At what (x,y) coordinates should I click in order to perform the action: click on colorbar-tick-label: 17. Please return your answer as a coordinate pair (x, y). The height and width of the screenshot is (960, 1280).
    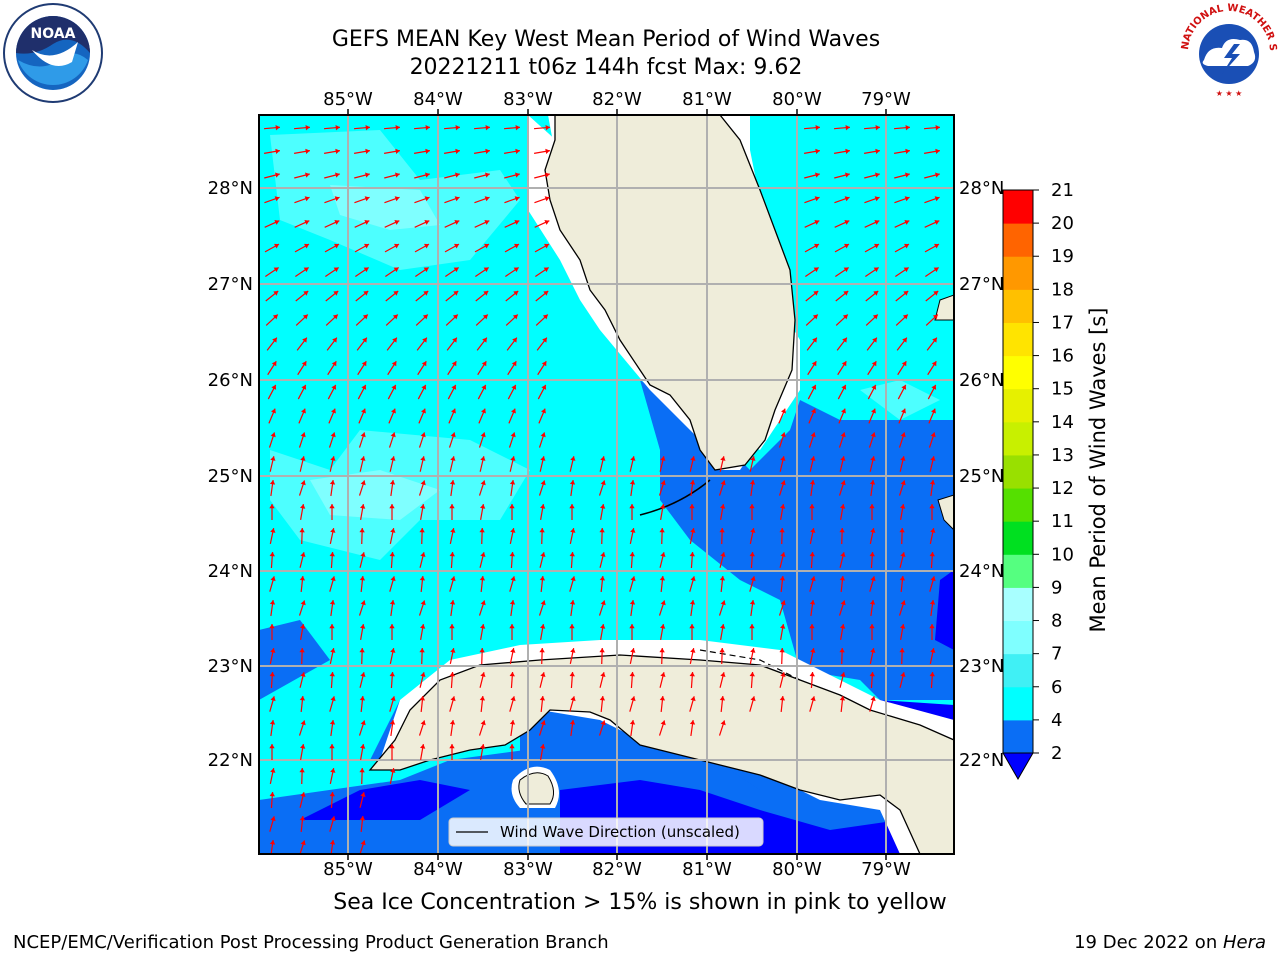
    Looking at the image, I should click on (1062, 322).